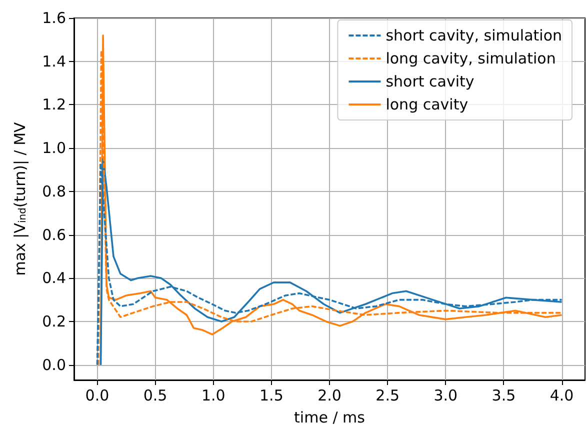 This screenshot has height=430, width=586. Describe the element at coordinates (330, 417) in the screenshot. I see `x-axis-title: time / ms` at that location.